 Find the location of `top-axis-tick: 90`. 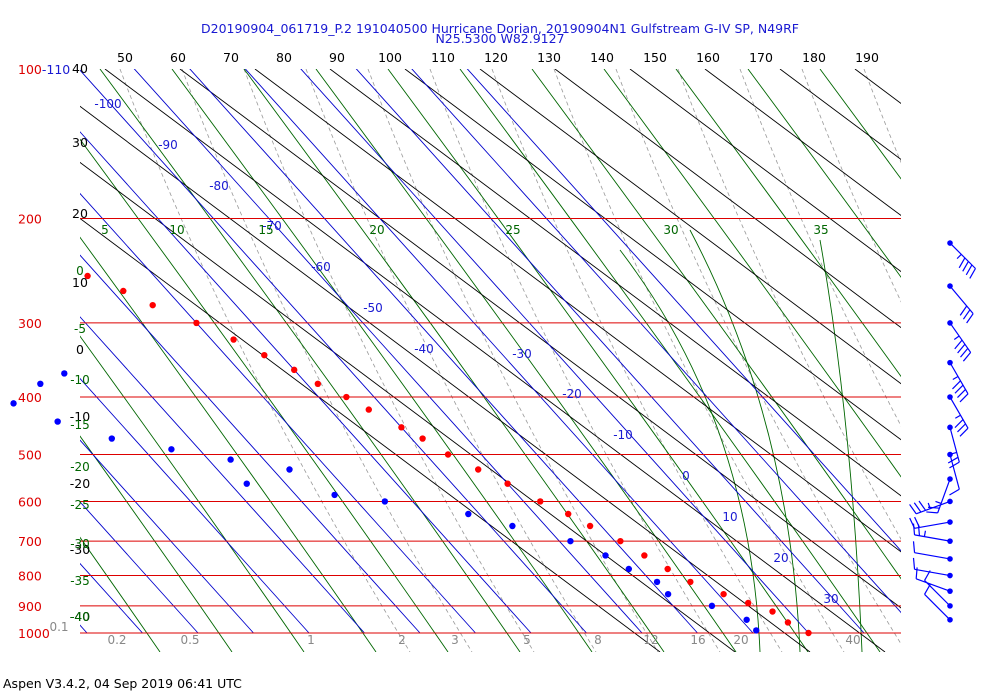

top-axis-tick: 90 is located at coordinates (337, 57).